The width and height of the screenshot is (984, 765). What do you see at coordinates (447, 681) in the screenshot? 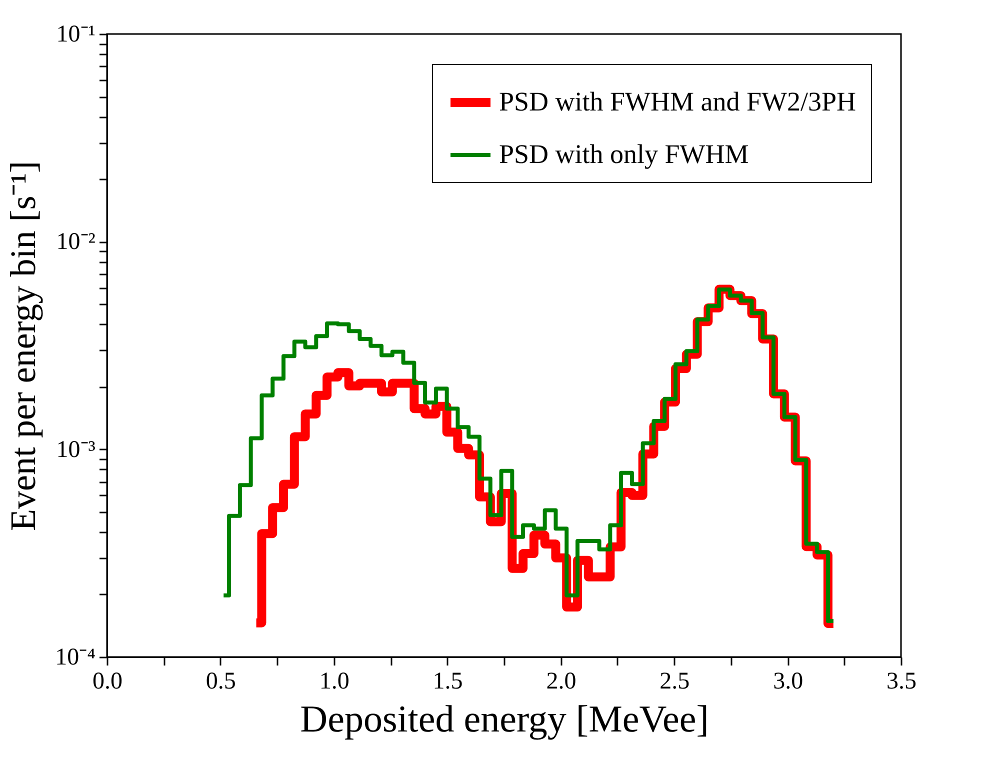
I see `x-tick-label: 1.5` at bounding box center [447, 681].